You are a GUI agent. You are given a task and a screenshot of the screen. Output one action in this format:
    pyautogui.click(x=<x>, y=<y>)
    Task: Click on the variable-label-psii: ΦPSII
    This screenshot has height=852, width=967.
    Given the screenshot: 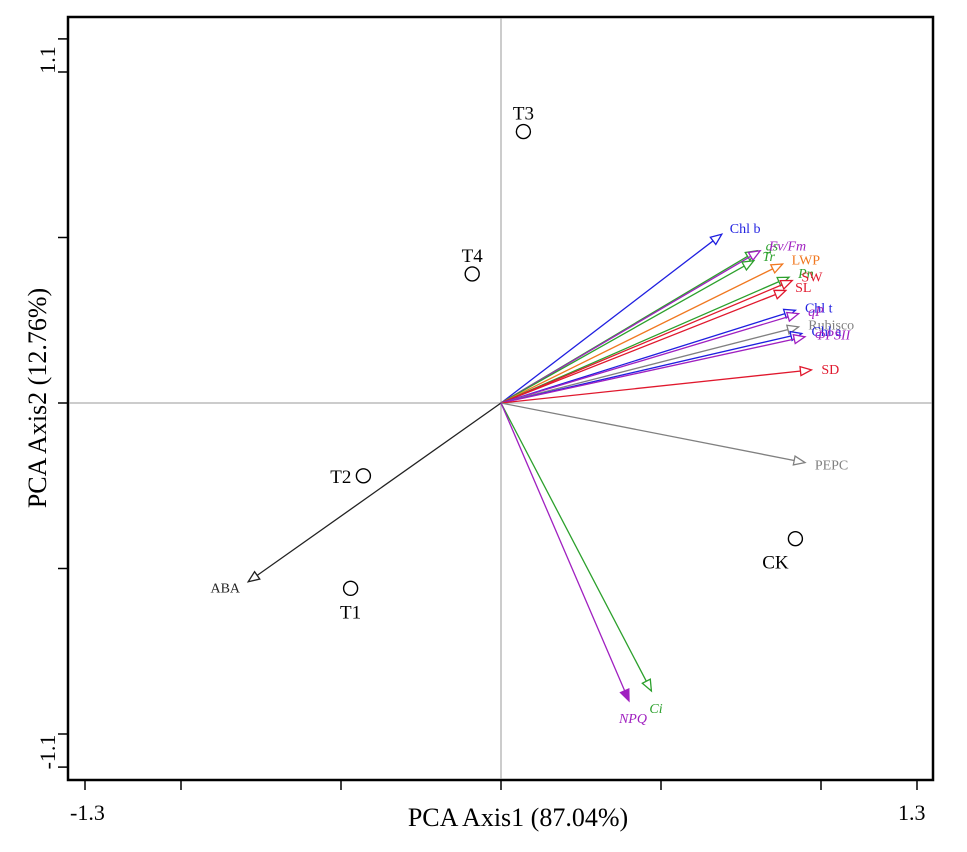 What is the action you would take?
    pyautogui.click(x=833, y=336)
    